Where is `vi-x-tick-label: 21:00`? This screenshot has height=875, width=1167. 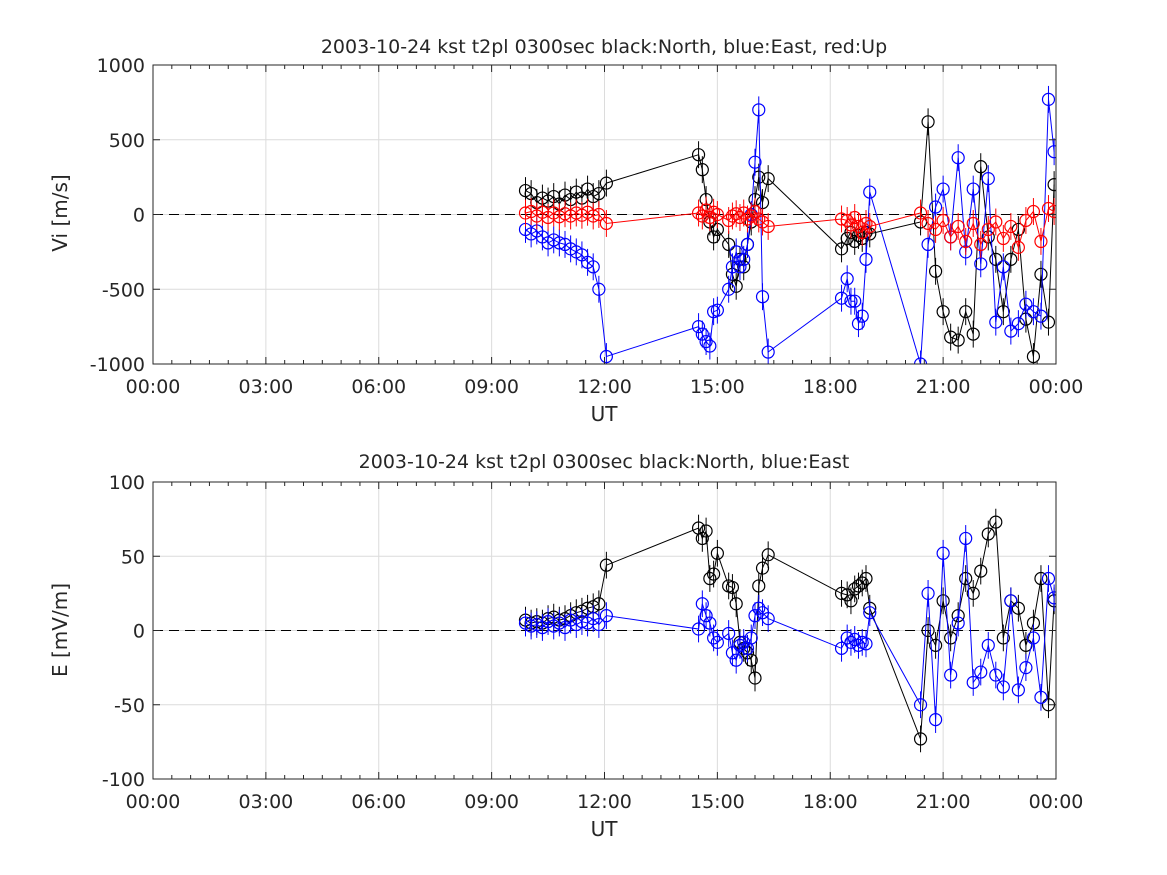 vi-x-tick-label: 21:00 is located at coordinates (943, 387).